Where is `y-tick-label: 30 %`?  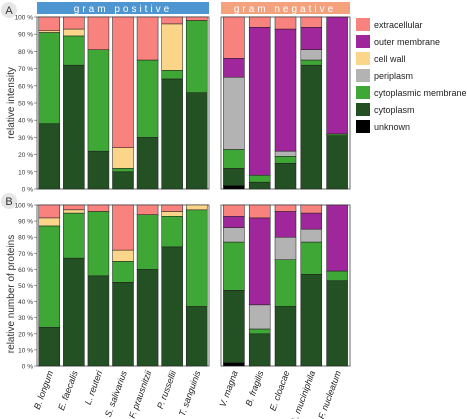 y-tick-label: 30 % is located at coordinates (25, 318).